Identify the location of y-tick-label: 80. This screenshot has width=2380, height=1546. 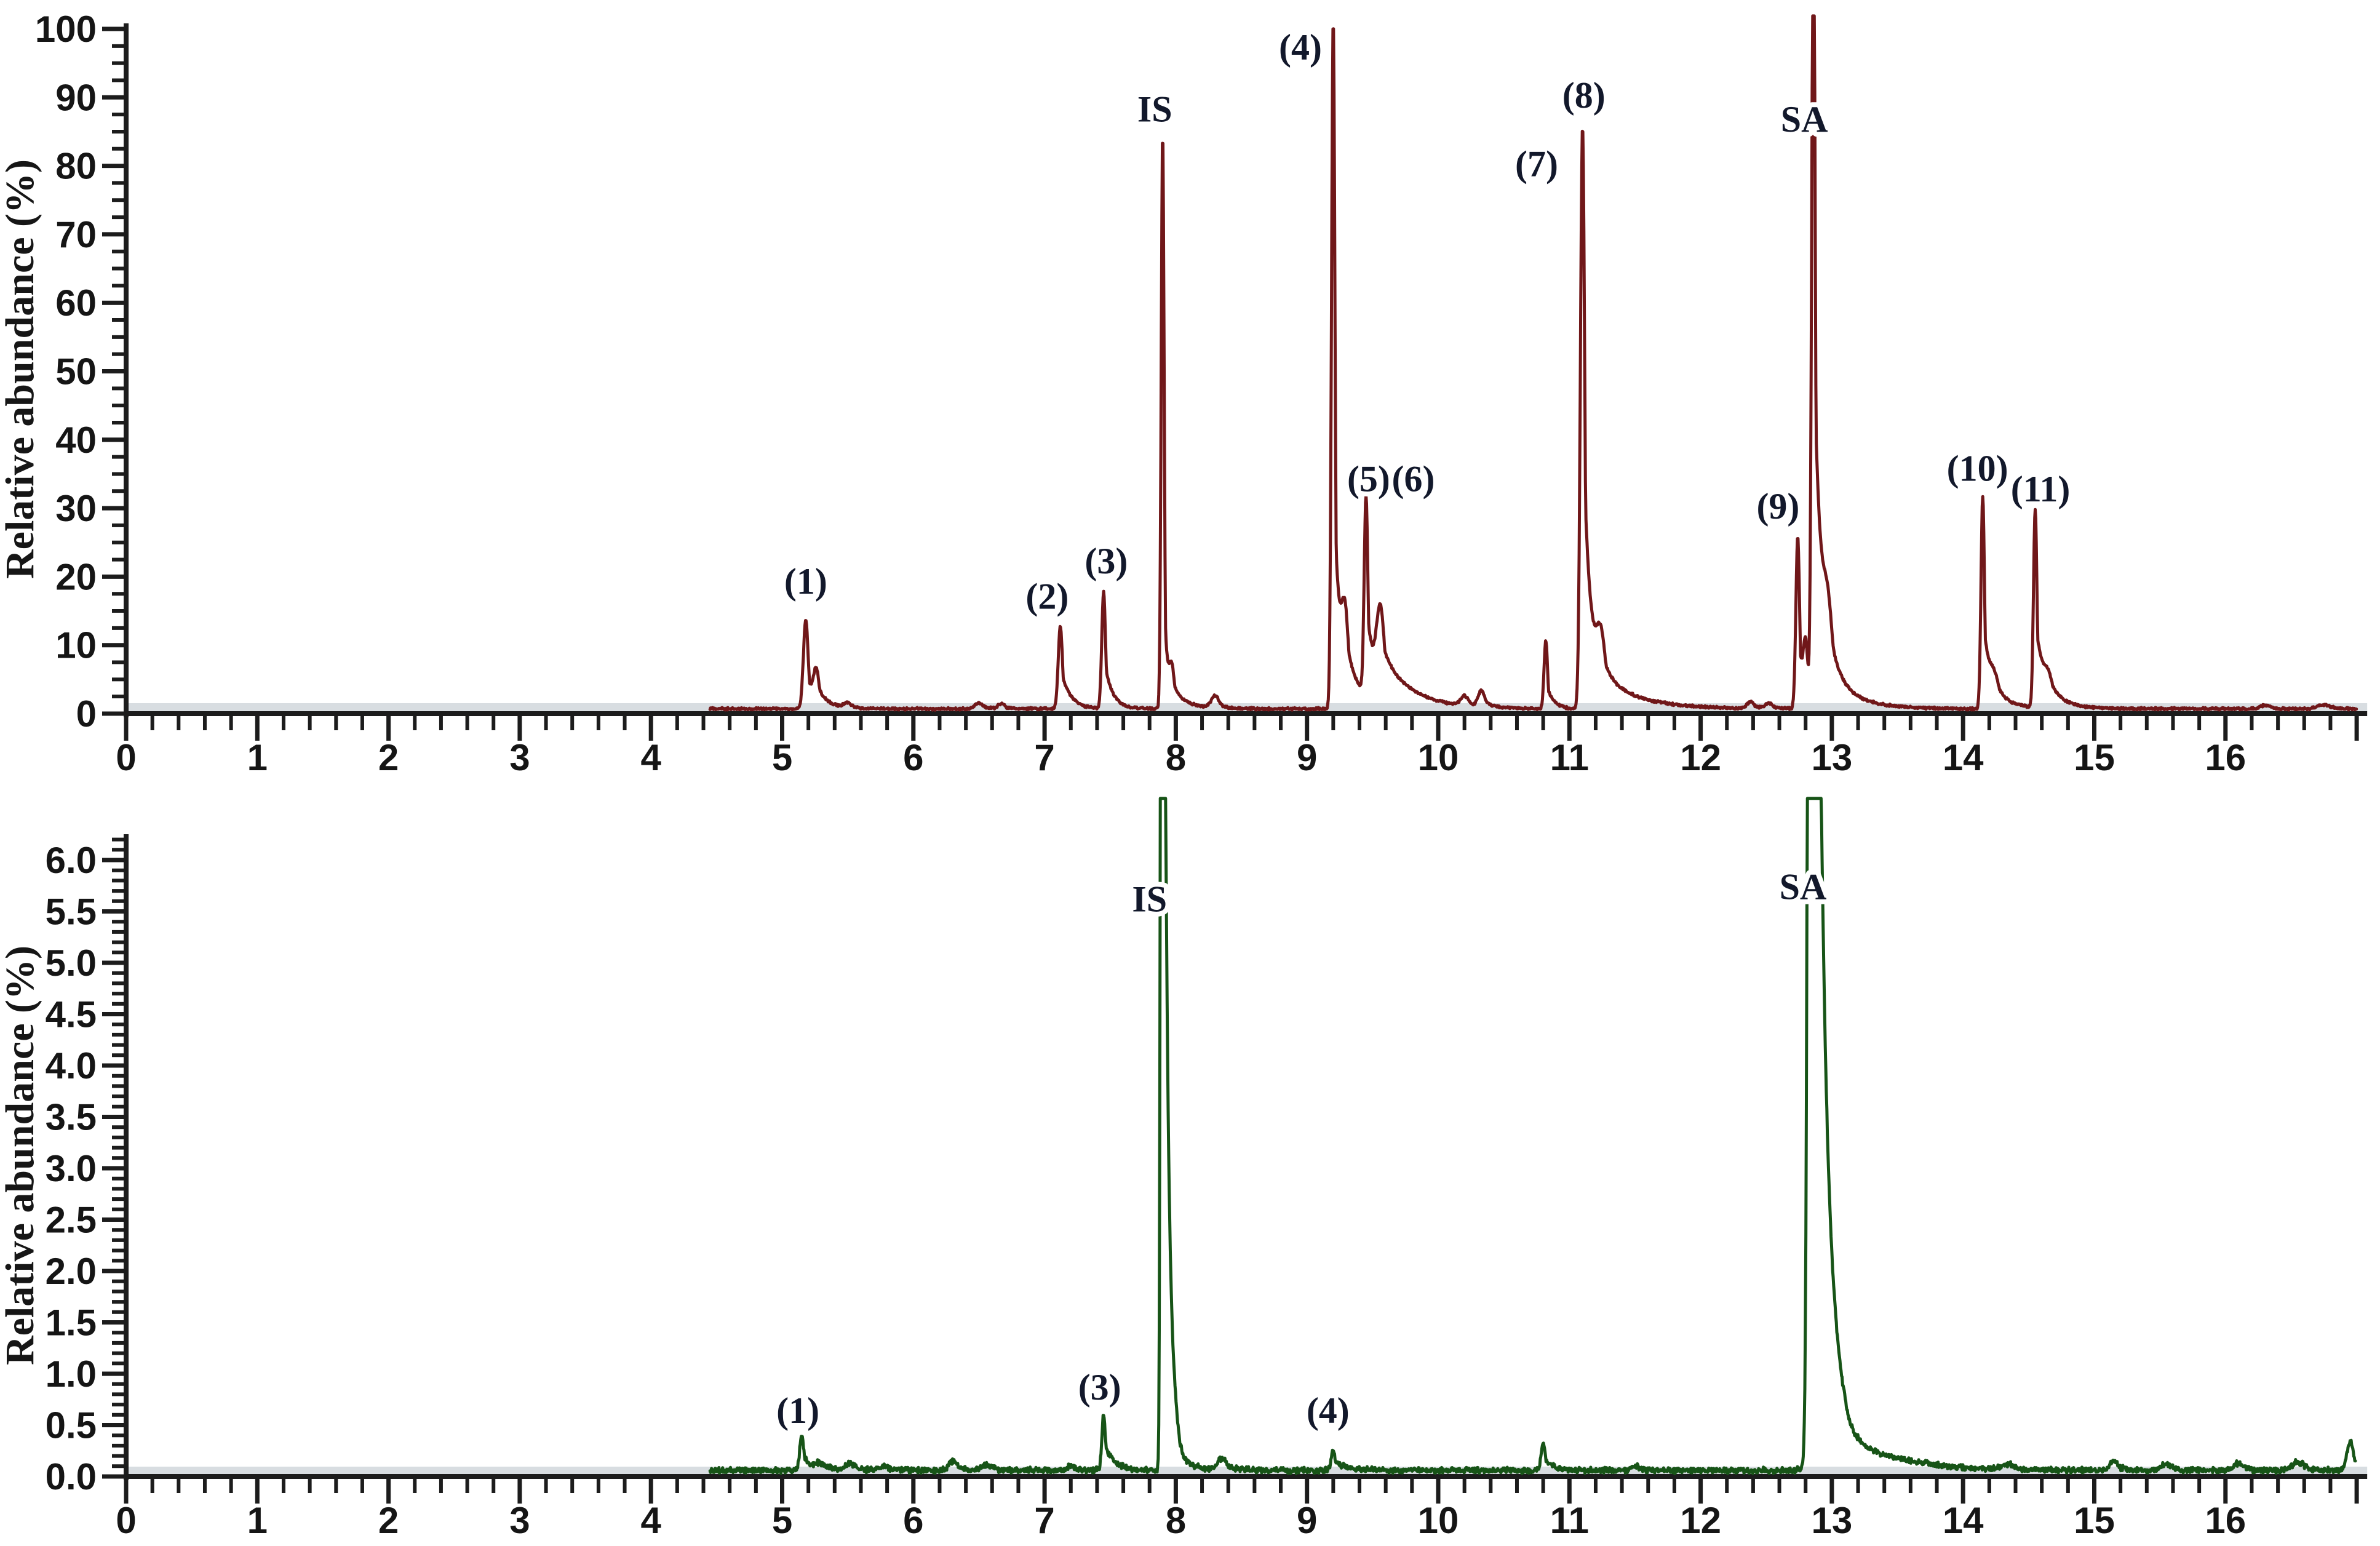
(76, 166).